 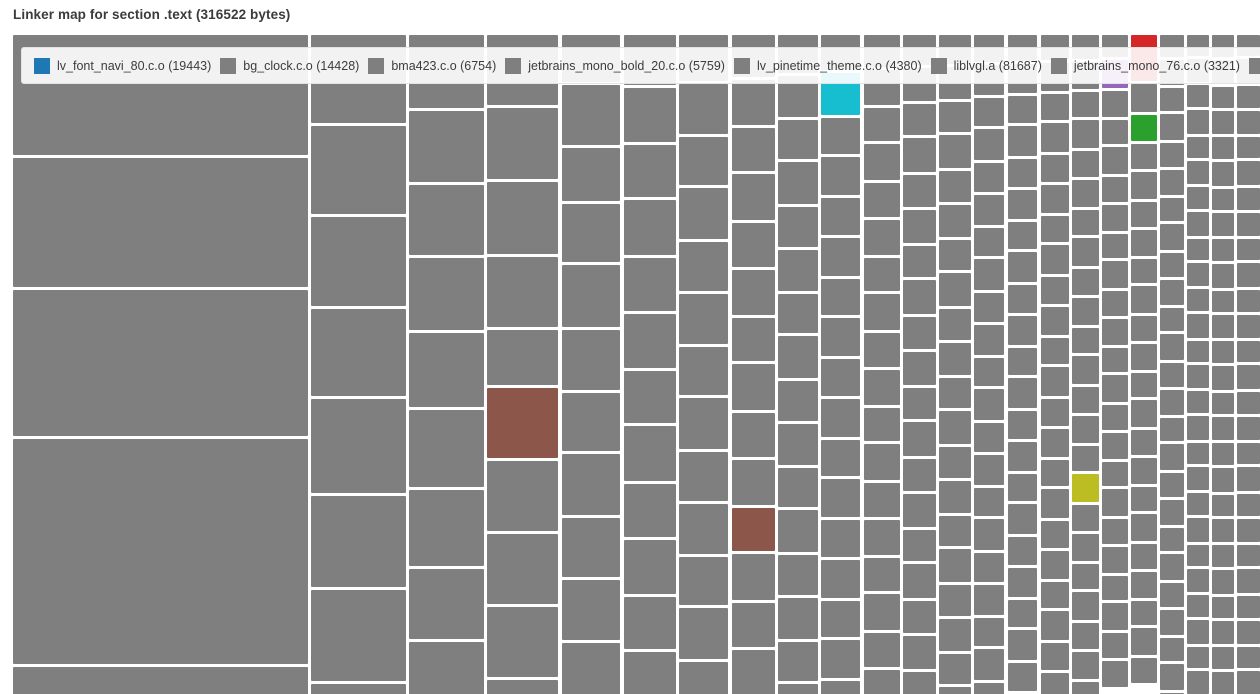 I want to click on treemap-cell-highlighted, so click(x=1085, y=488).